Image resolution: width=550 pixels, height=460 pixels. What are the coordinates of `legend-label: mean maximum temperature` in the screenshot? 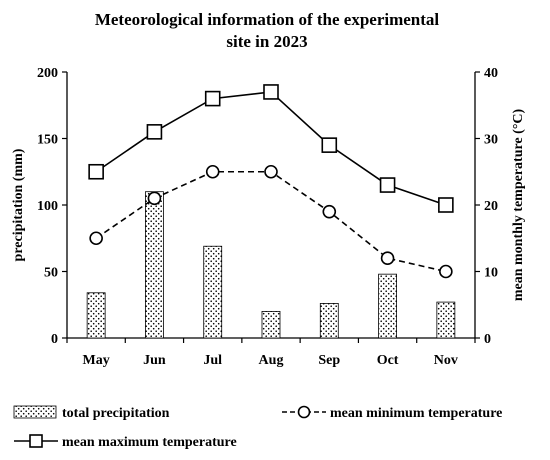 It's located at (149, 442).